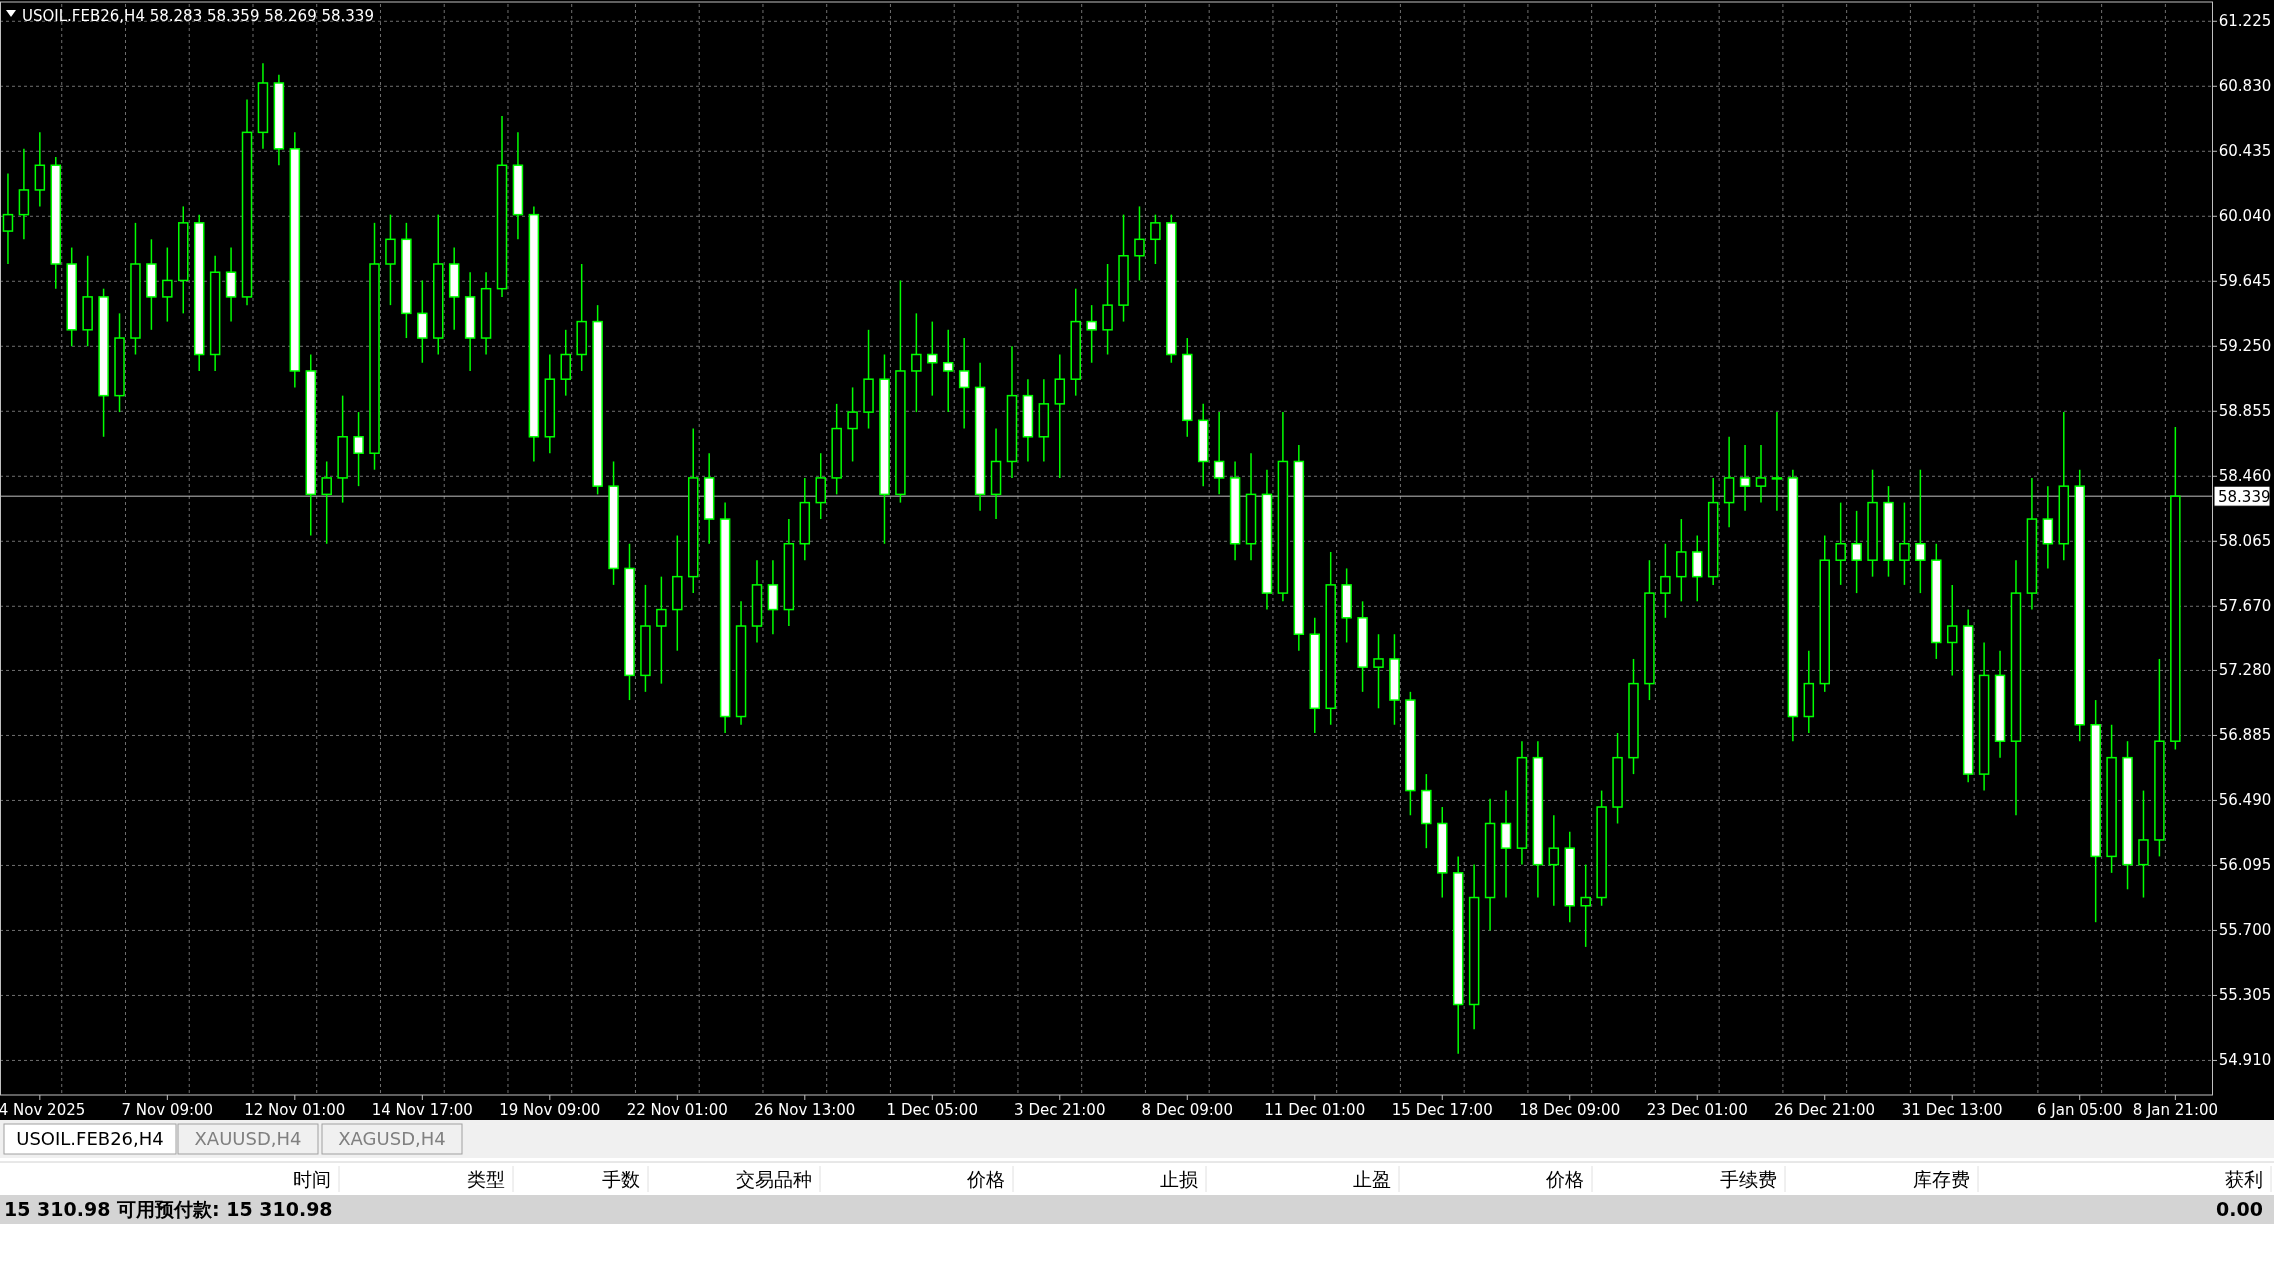  What do you see at coordinates (2245, 86) in the screenshot?
I see `y-tick-label: 60.830` at bounding box center [2245, 86].